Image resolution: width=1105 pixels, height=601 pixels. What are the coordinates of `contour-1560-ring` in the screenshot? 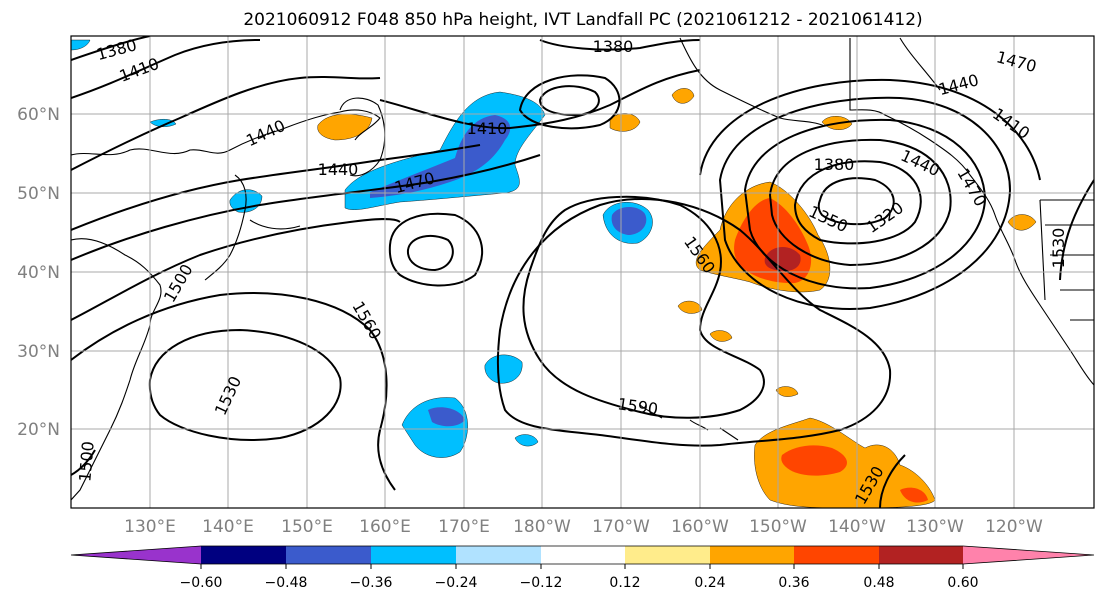 It's located at (643, 307).